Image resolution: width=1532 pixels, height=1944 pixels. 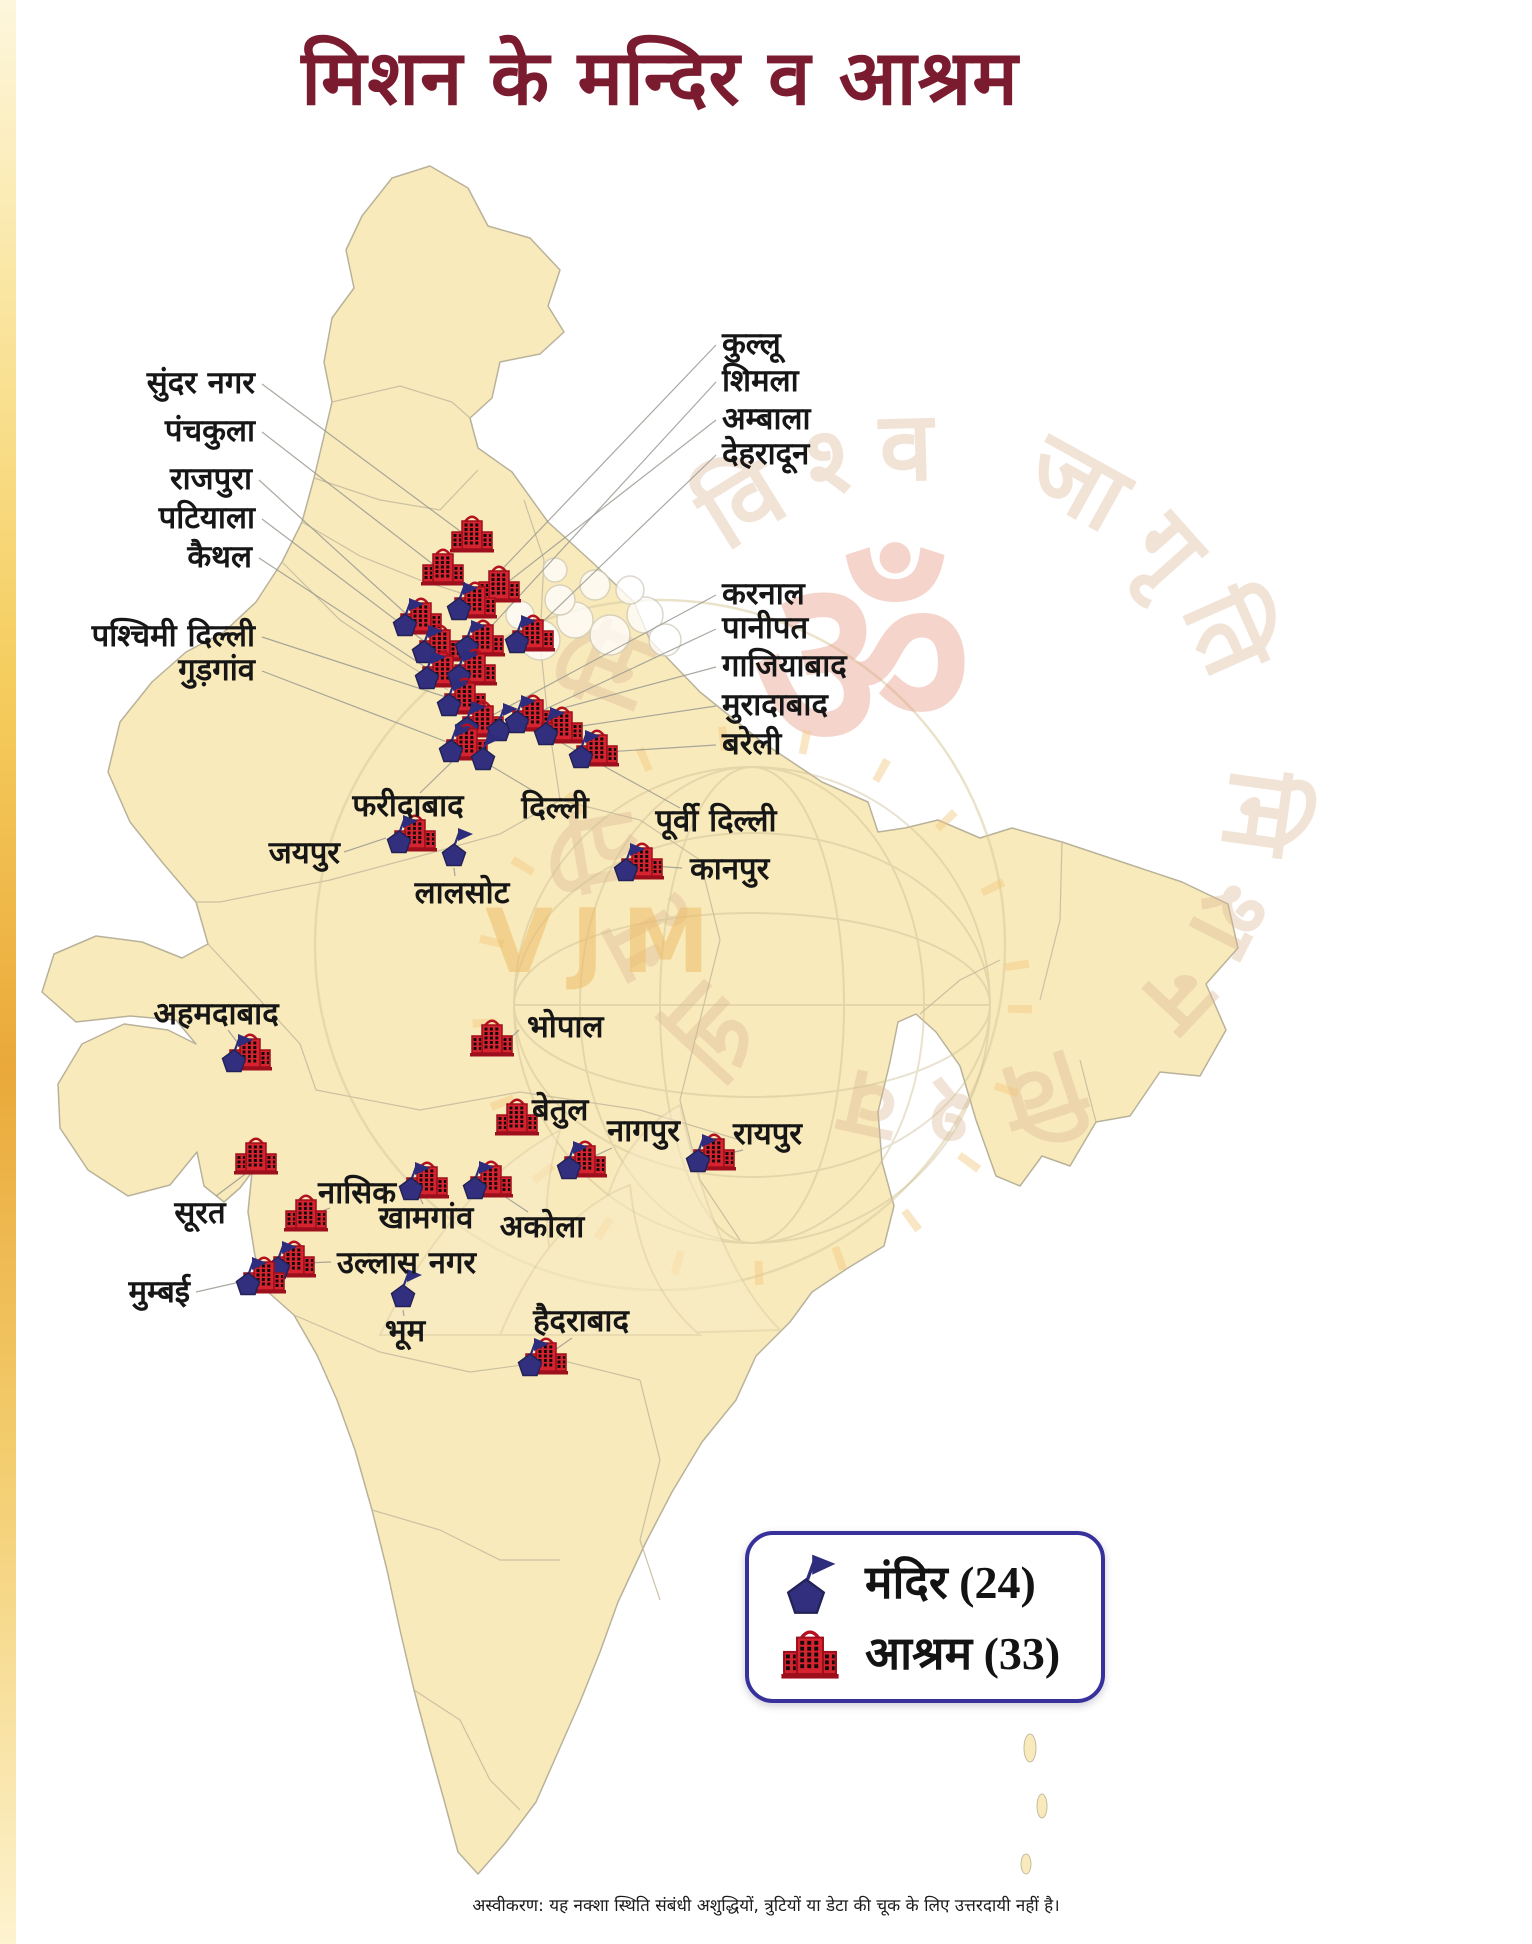 What do you see at coordinates (812, 1583) in the screenshot?
I see `temple-icon` at bounding box center [812, 1583].